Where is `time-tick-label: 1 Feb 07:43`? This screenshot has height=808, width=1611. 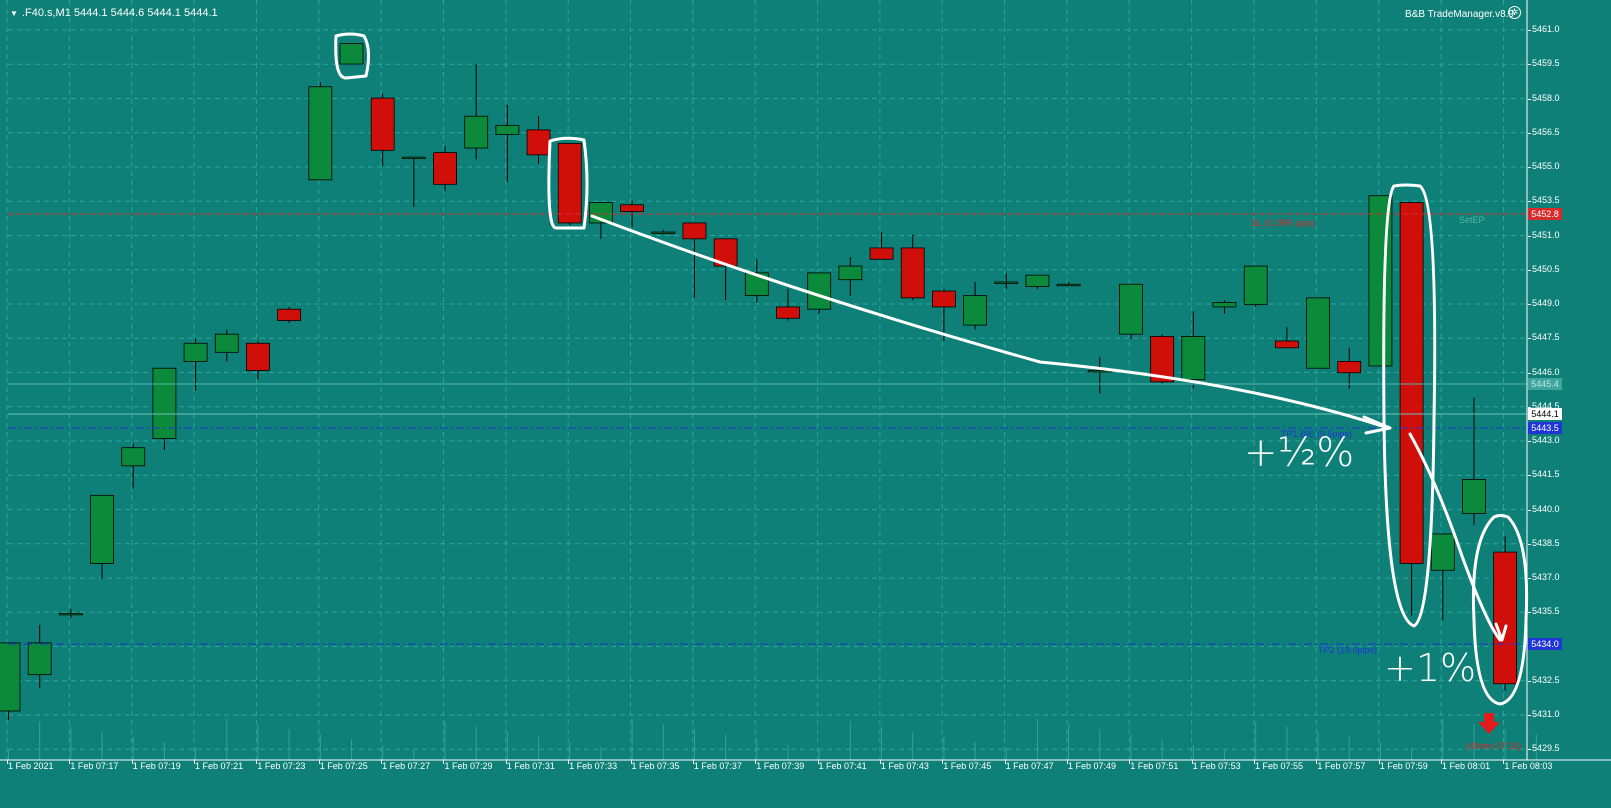 time-tick-label: 1 Feb 07:43 is located at coordinates (904, 766).